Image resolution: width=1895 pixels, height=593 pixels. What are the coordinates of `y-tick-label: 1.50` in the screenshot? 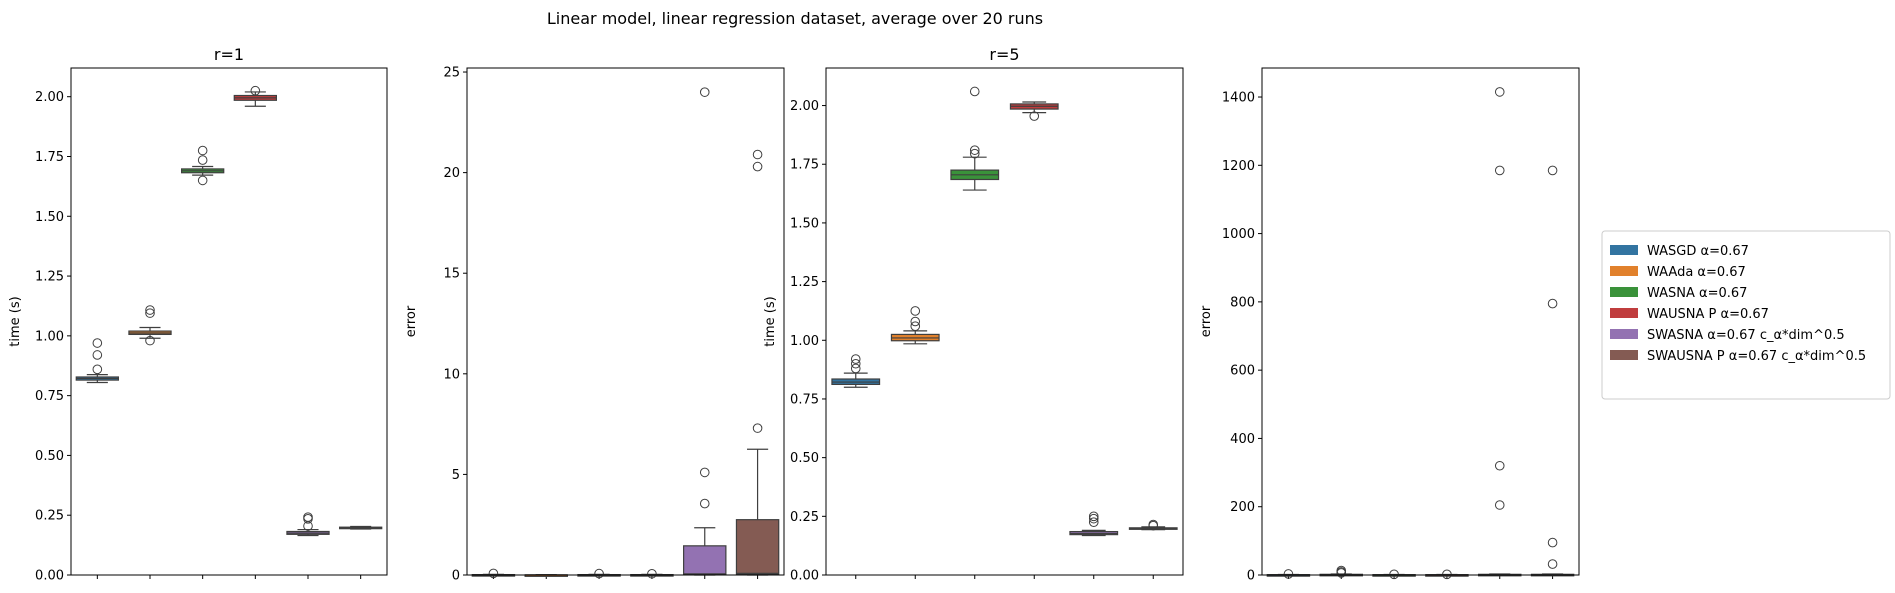 It's located at (804, 223).